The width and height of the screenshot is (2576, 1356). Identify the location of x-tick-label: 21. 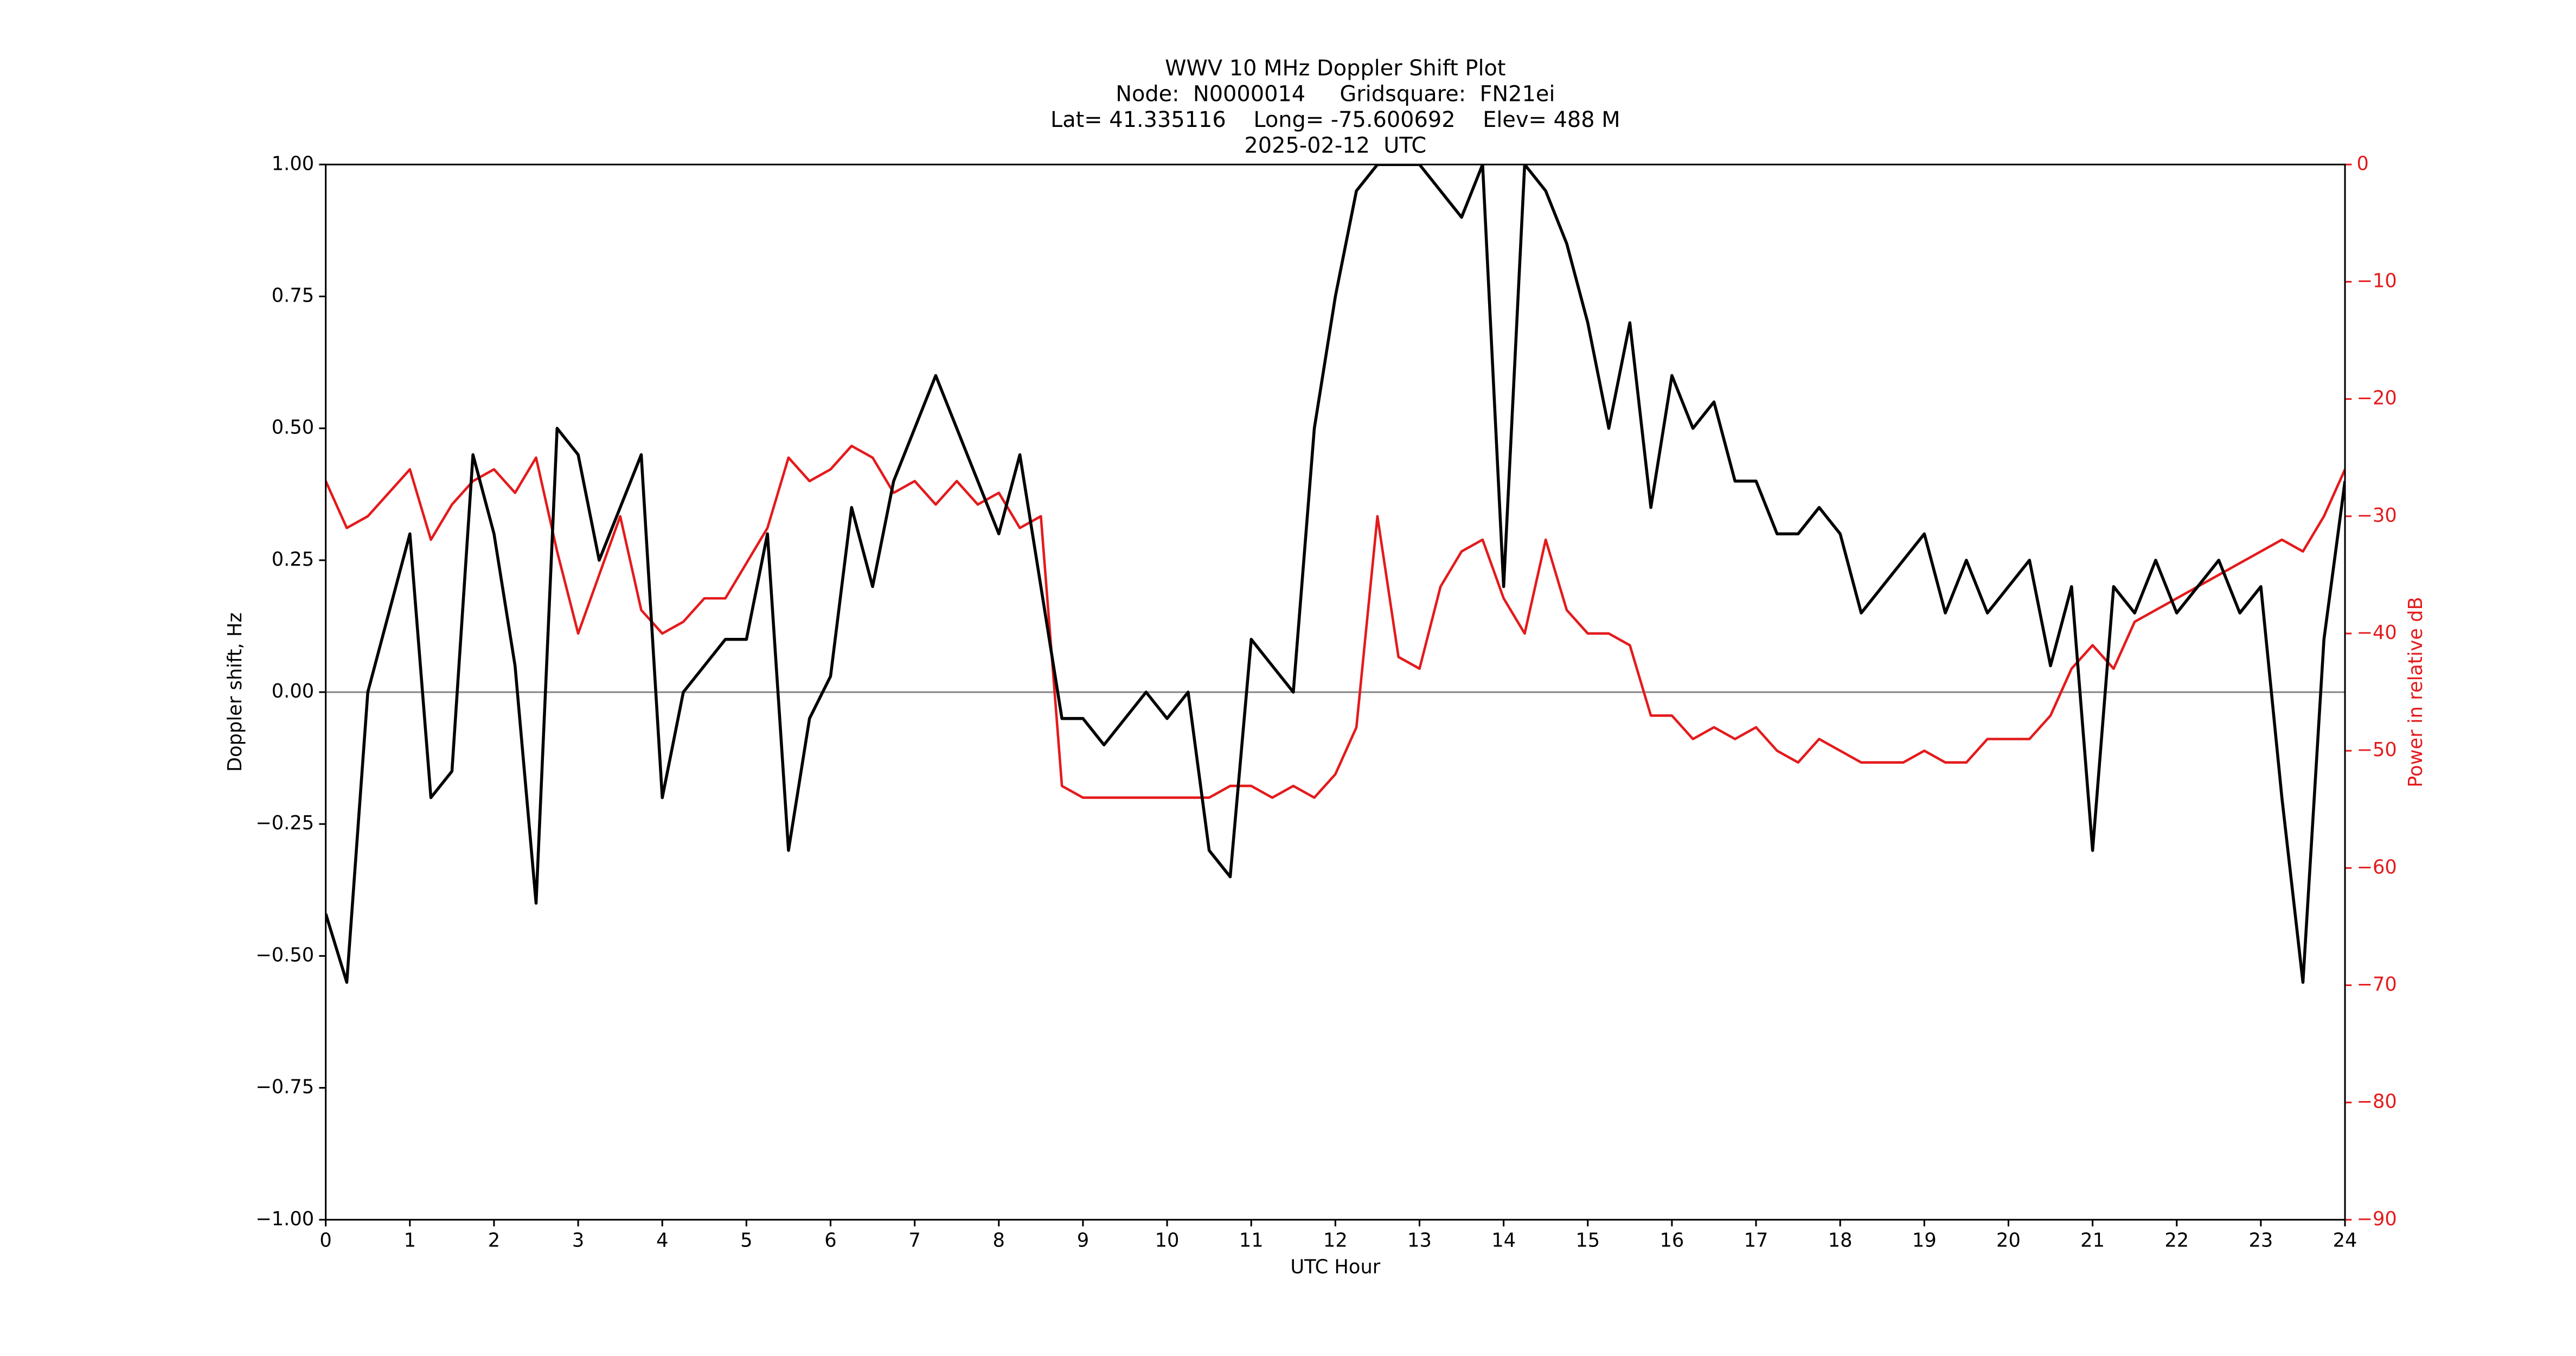
(2092, 1241).